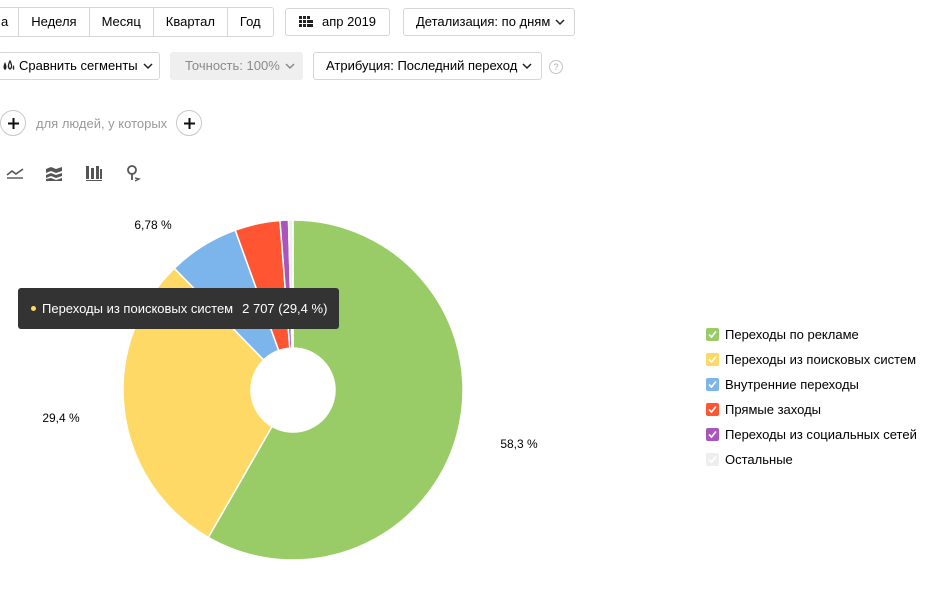  Describe the element at coordinates (422, 65) in the screenshot. I see `attribution-label: Атрибуция: Последний переход` at that location.